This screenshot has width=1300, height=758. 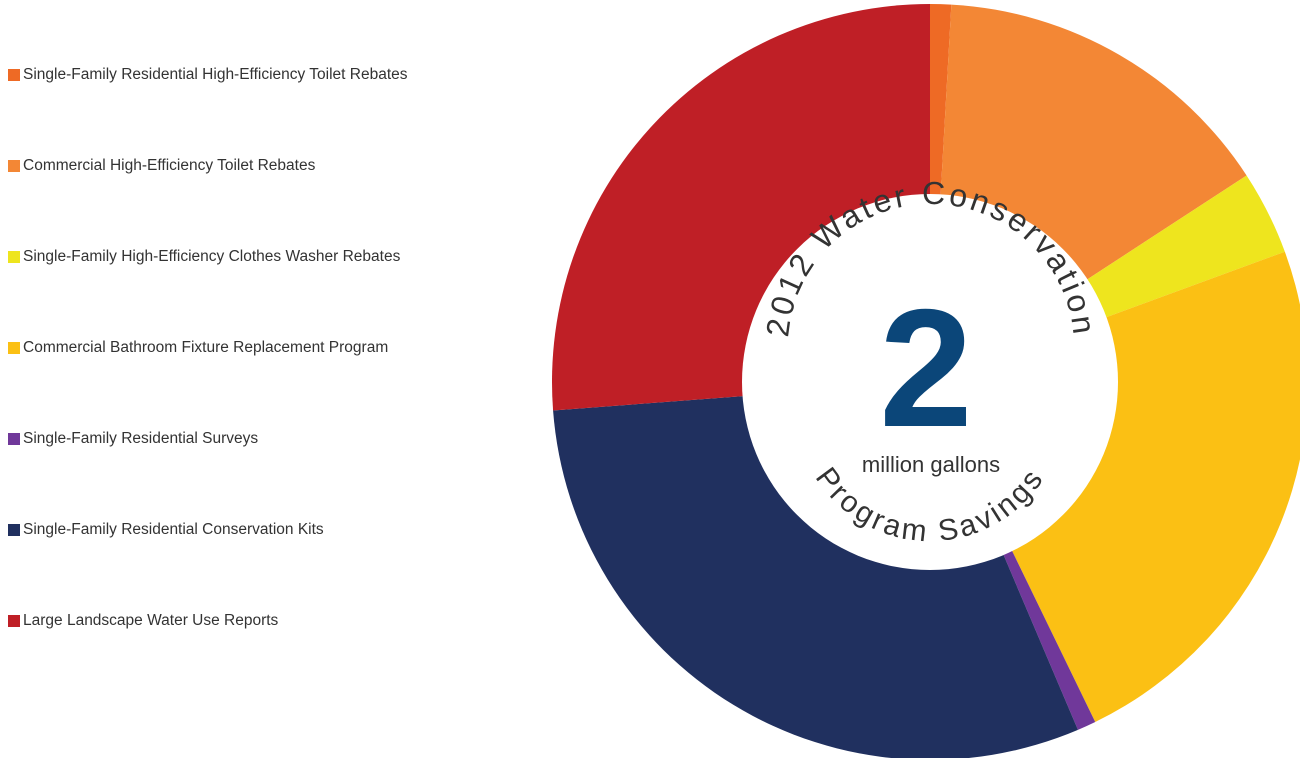 I want to click on donut-hole, so click(x=930, y=382).